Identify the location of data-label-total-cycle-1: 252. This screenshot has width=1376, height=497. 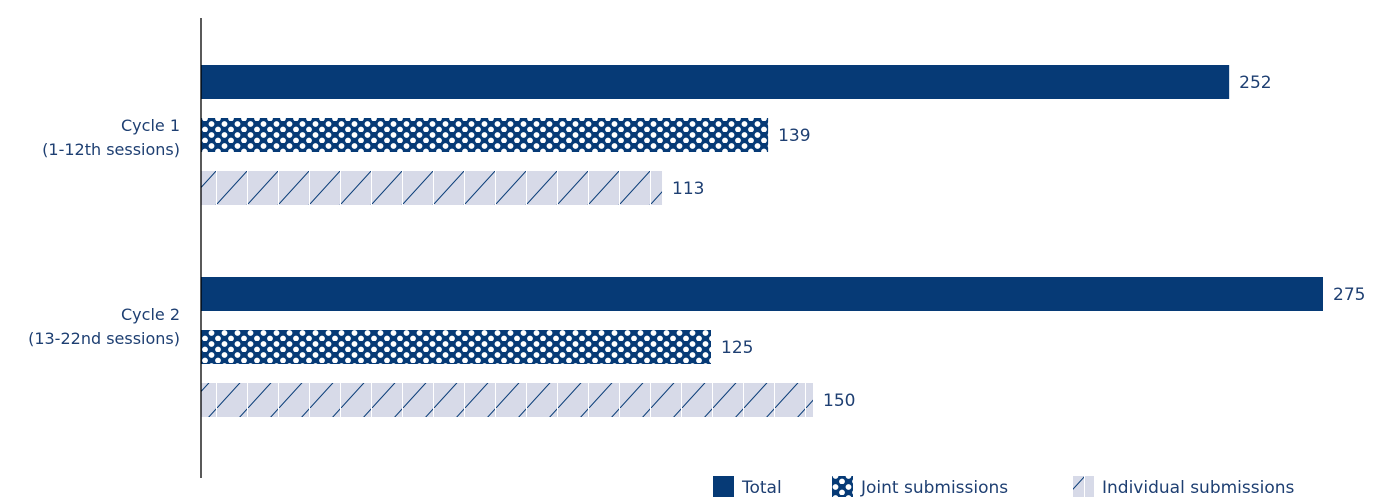
(1255, 83).